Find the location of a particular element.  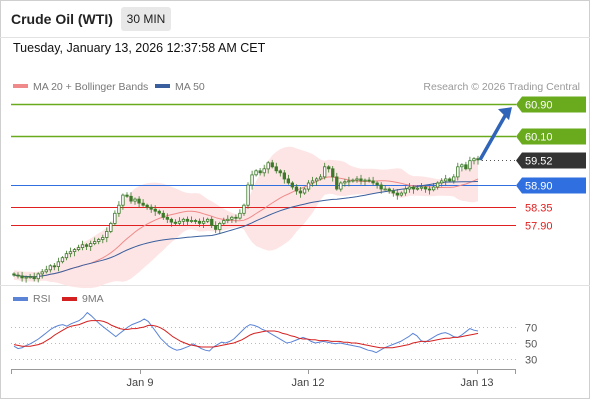

support-level-label: 58.35 is located at coordinates (539, 209).